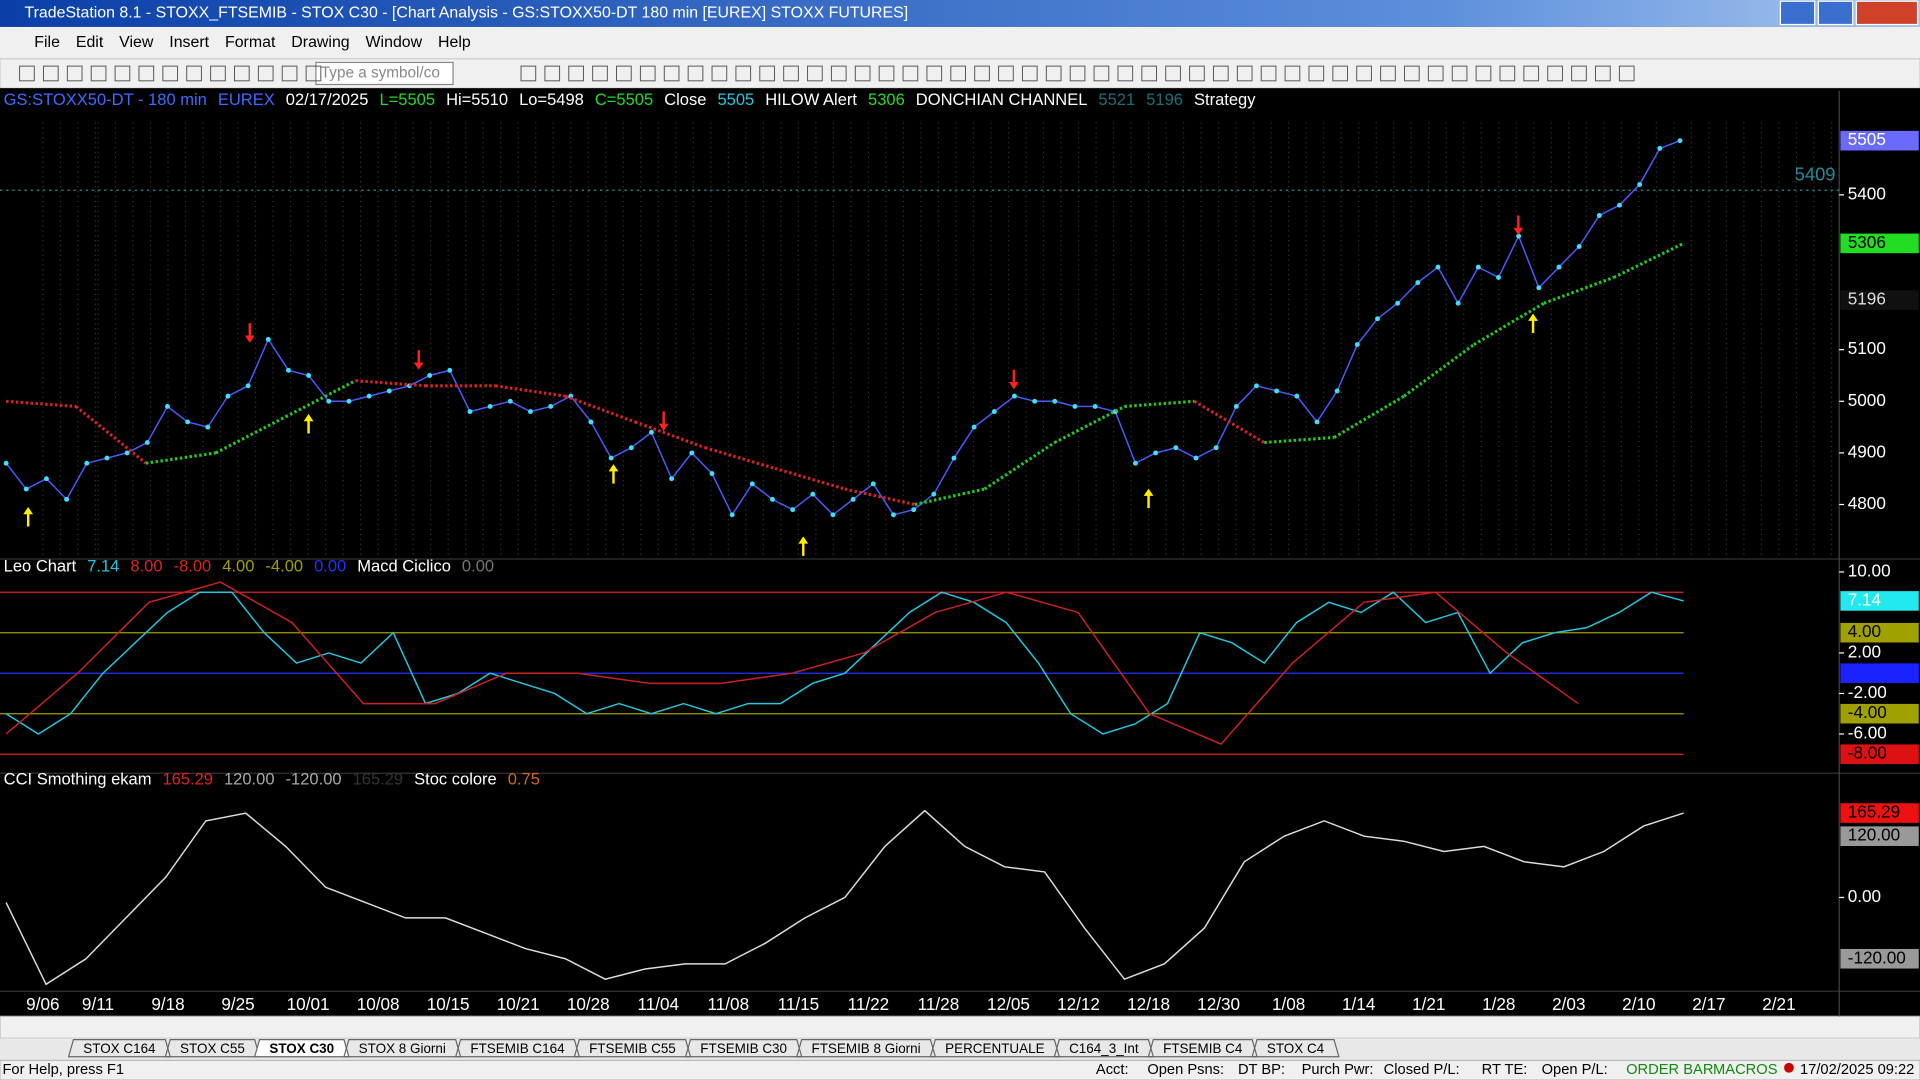 This screenshot has width=1920, height=1080. Describe the element at coordinates (119, 1048) in the screenshot. I see `sheet-tab: STOX C164` at that location.